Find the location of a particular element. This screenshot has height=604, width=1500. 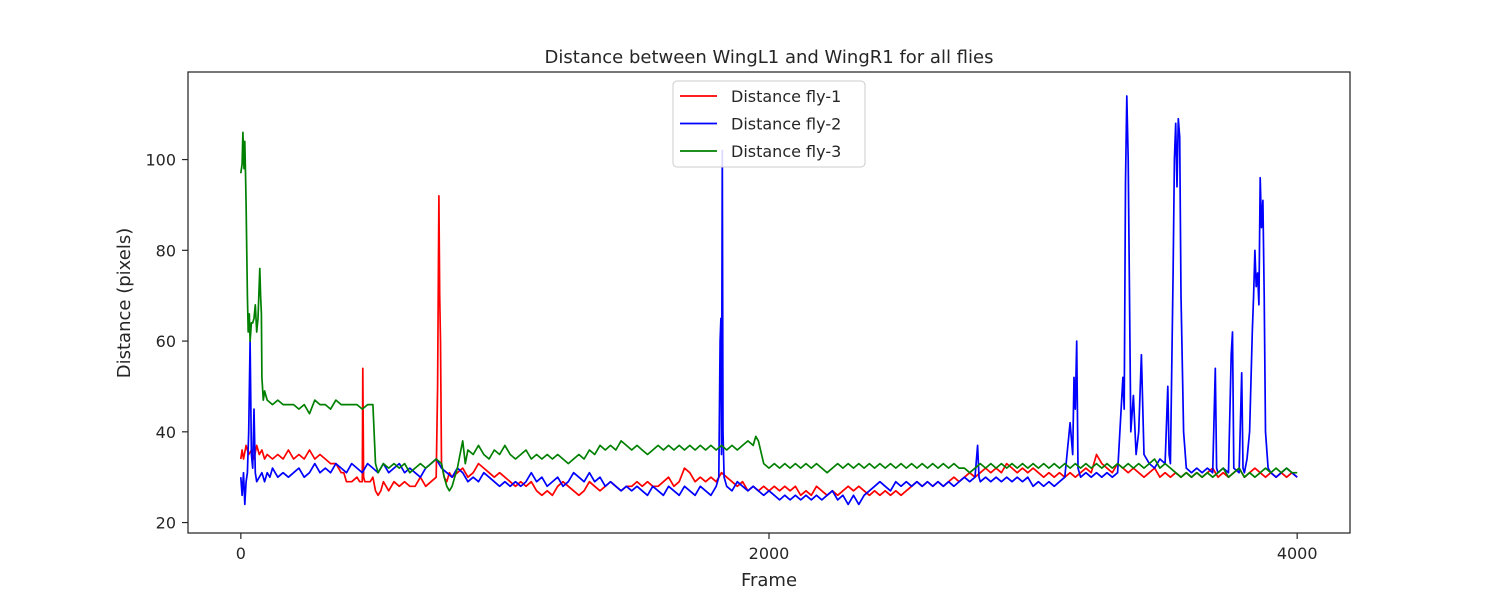

y-axis-ticks: 20 40 60 80 100 is located at coordinates (166, 342).